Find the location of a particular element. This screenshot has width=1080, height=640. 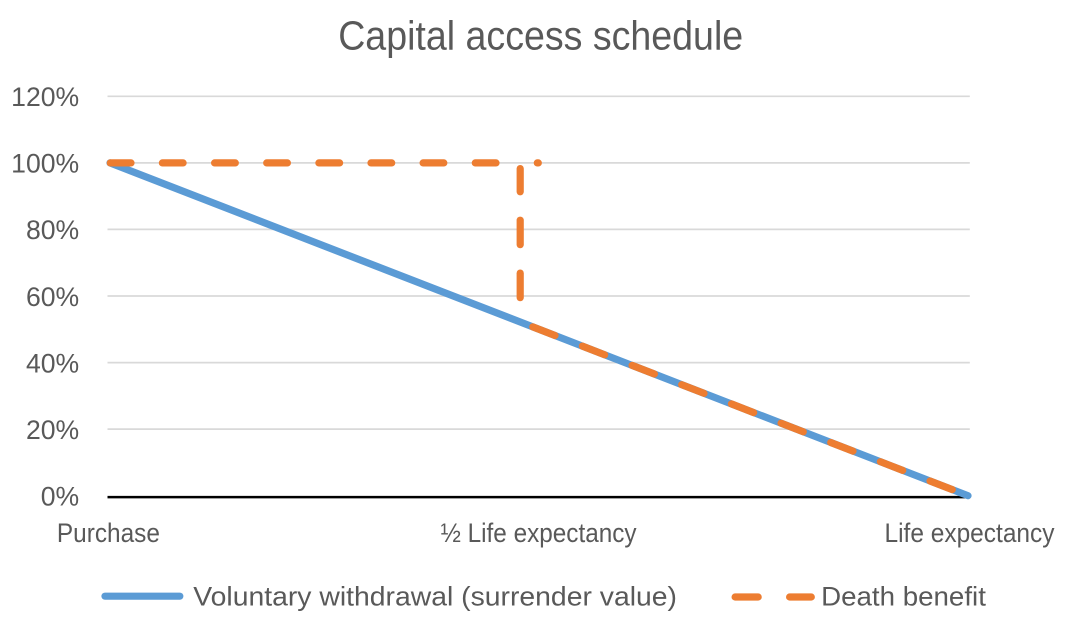

svg-text: 60% is located at coordinates (52, 297).